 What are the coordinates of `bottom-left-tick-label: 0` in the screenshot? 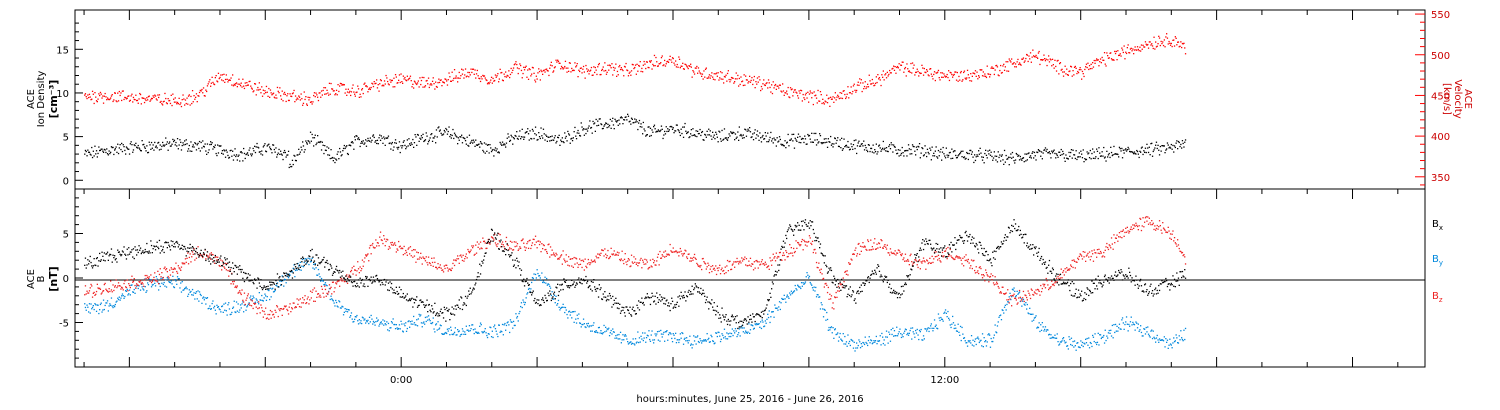 It's located at (66, 279).